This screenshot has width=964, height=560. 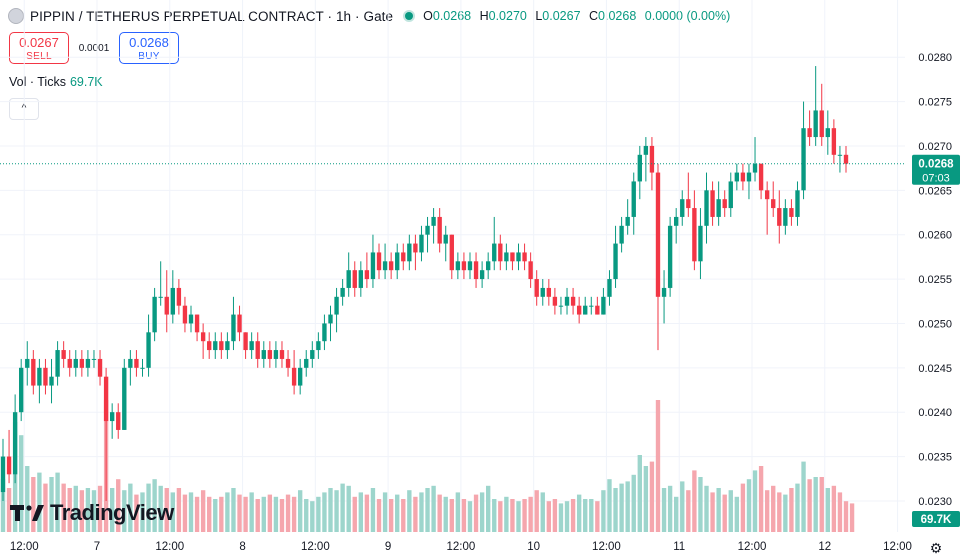 I want to click on last-price-badge, so click(x=936, y=169).